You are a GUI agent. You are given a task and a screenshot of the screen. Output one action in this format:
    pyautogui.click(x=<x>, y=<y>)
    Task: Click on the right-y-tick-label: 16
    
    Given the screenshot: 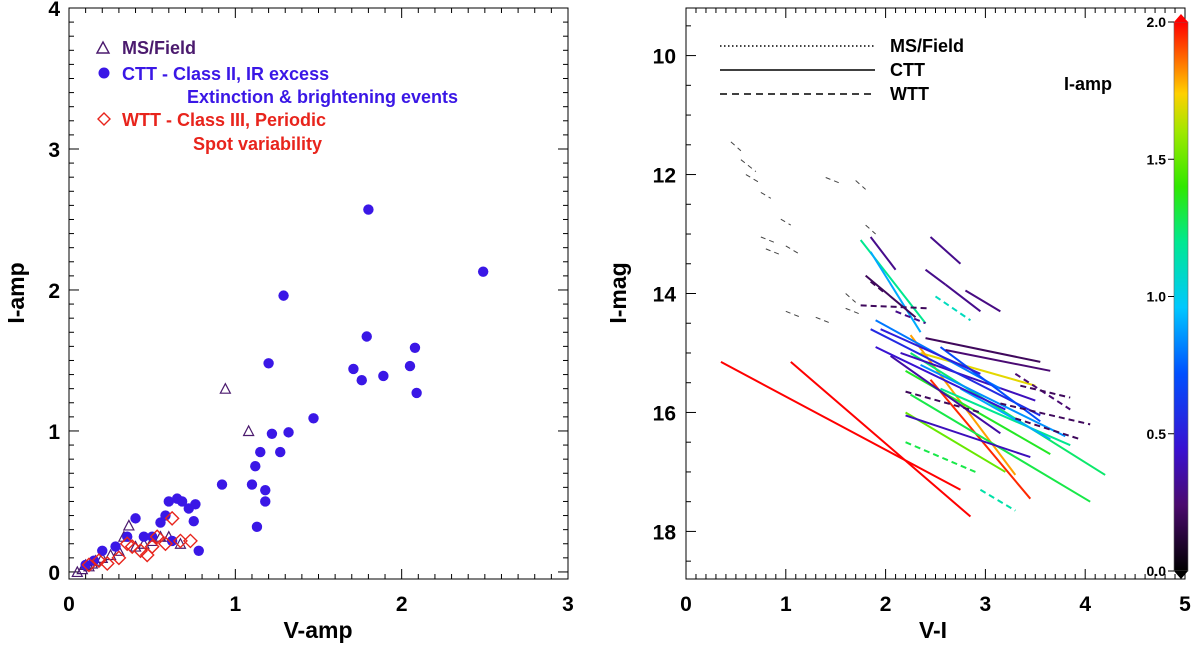 What is the action you would take?
    pyautogui.click(x=664, y=413)
    